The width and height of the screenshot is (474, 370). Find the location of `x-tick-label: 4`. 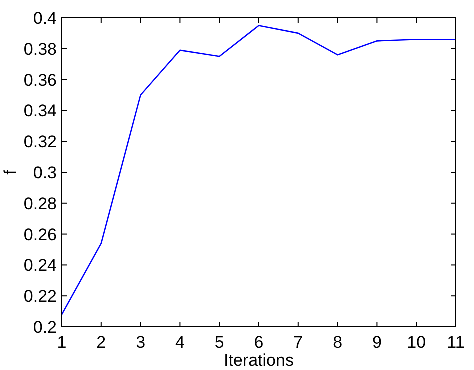

x-tick-label: 4 is located at coordinates (180, 342).